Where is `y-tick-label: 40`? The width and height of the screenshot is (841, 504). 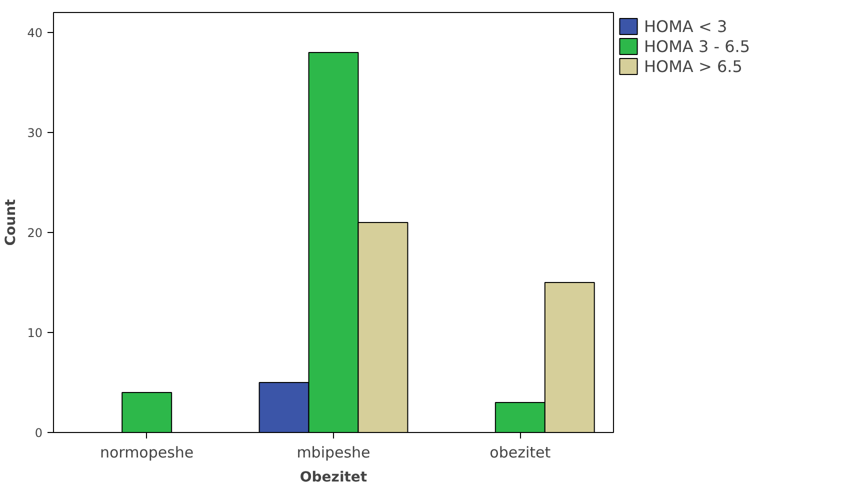 y-tick-label: 40 is located at coordinates (35, 33).